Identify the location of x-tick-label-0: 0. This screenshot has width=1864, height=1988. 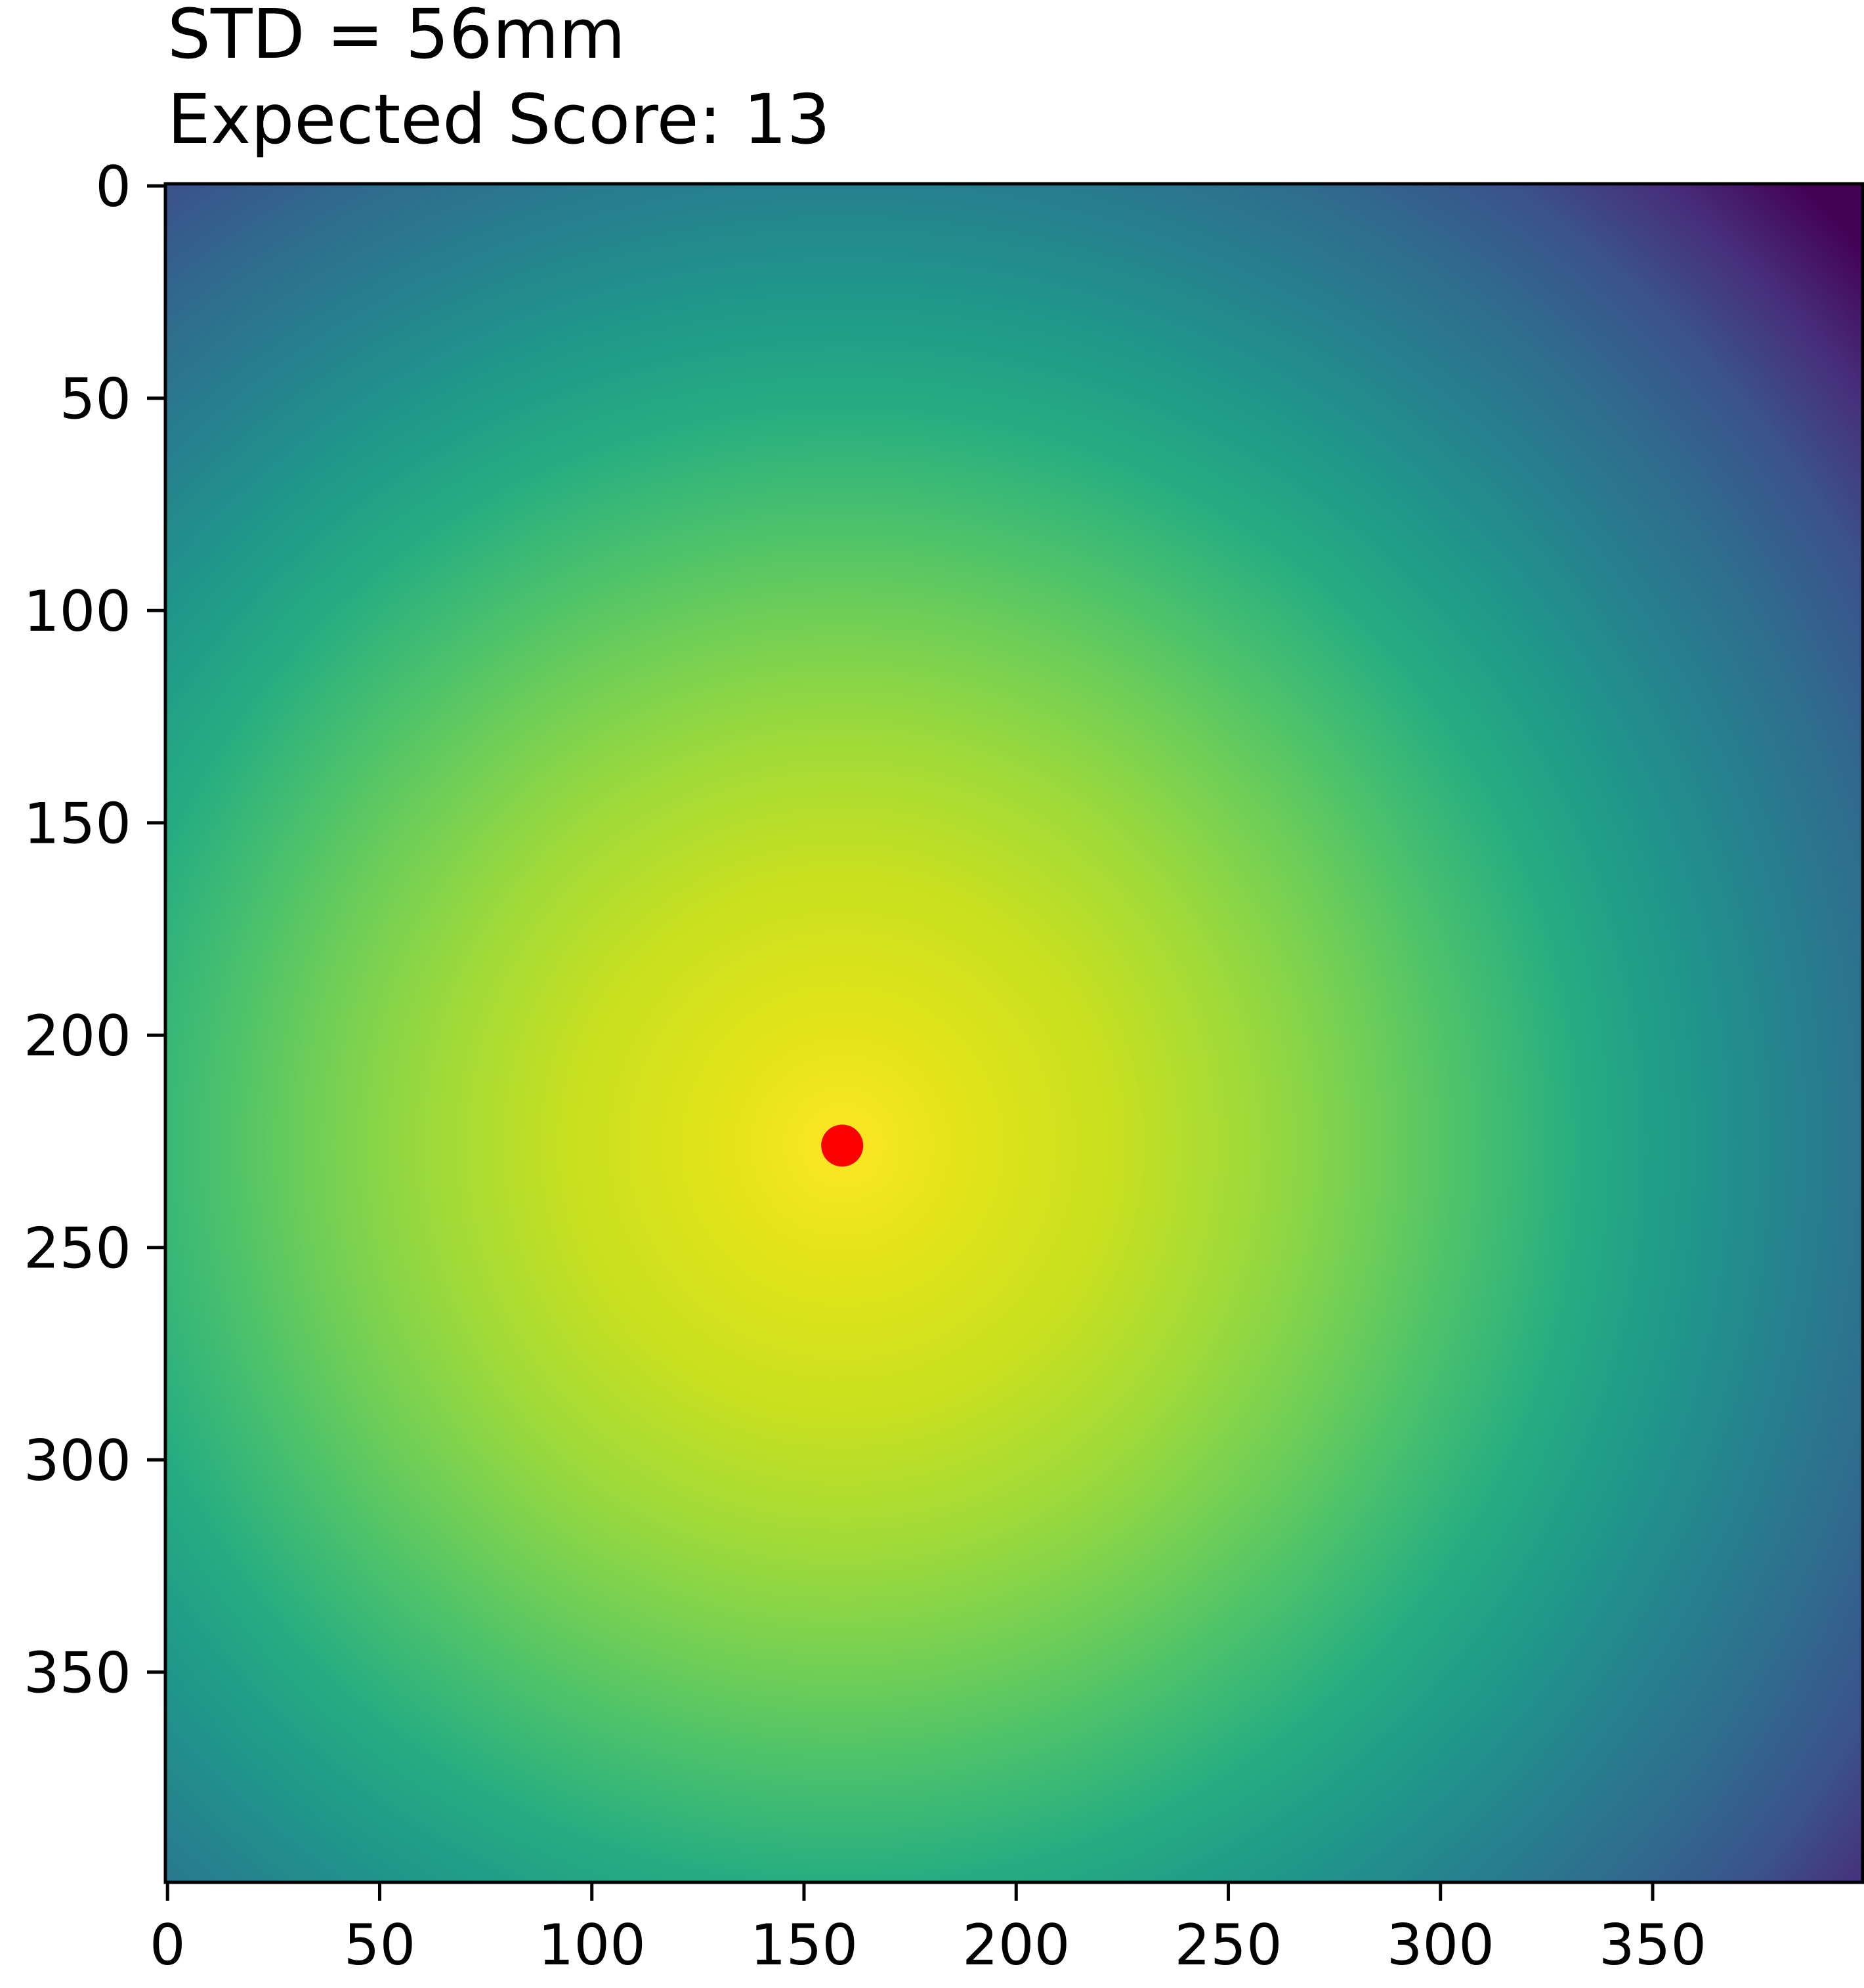
(168, 1946).